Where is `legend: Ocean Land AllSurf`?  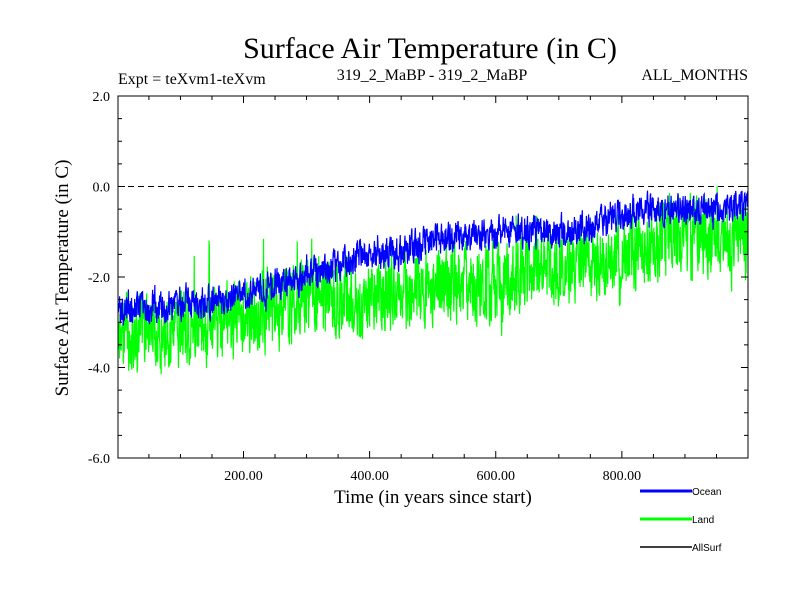 legend: Ocean Land AllSurf is located at coordinates (681, 520).